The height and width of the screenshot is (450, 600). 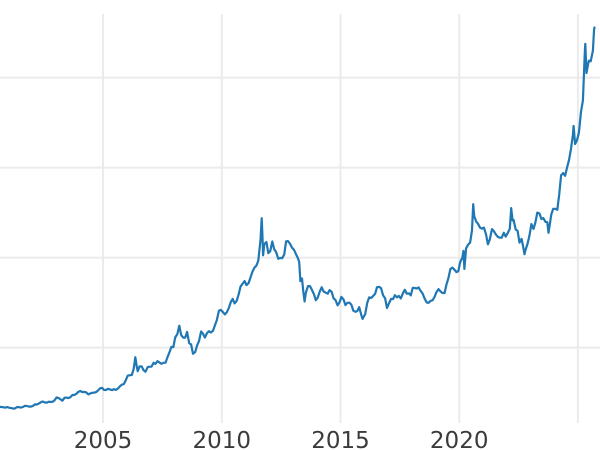 I want to click on x-tick-label: 2020, so click(x=459, y=439).